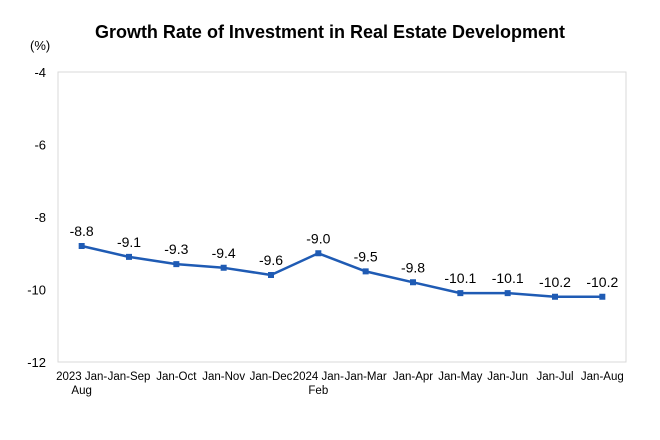  Describe the element at coordinates (318, 384) in the screenshot. I see `x-tick-label: 2024 Jan-Feb` at that location.